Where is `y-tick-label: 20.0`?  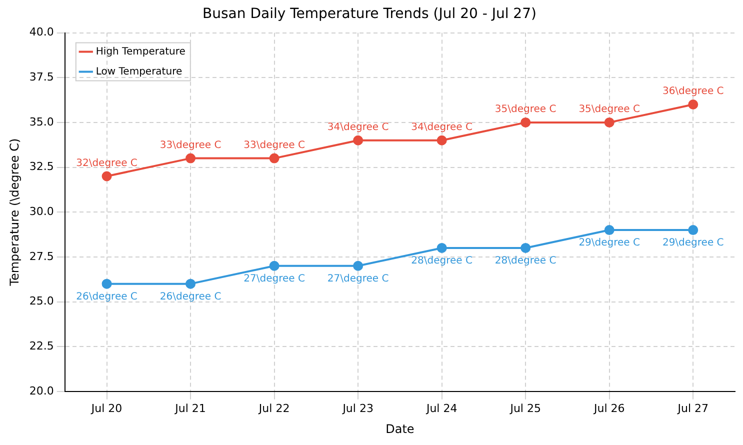 y-tick-label: 20.0 is located at coordinates (41, 391).